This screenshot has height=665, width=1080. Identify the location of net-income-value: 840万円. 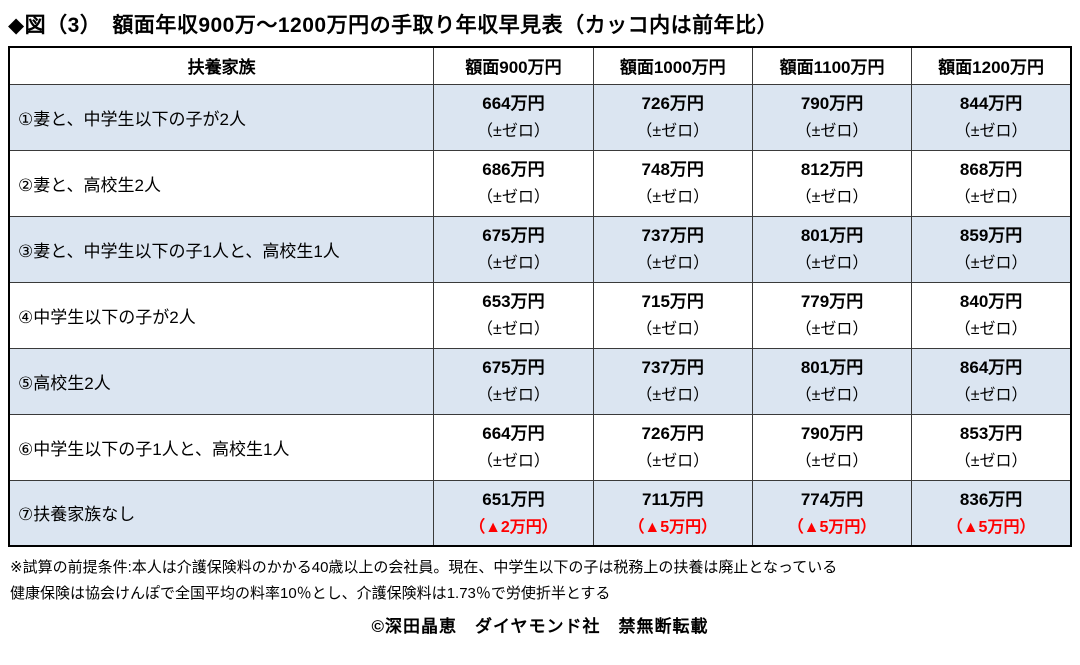
(991, 301).